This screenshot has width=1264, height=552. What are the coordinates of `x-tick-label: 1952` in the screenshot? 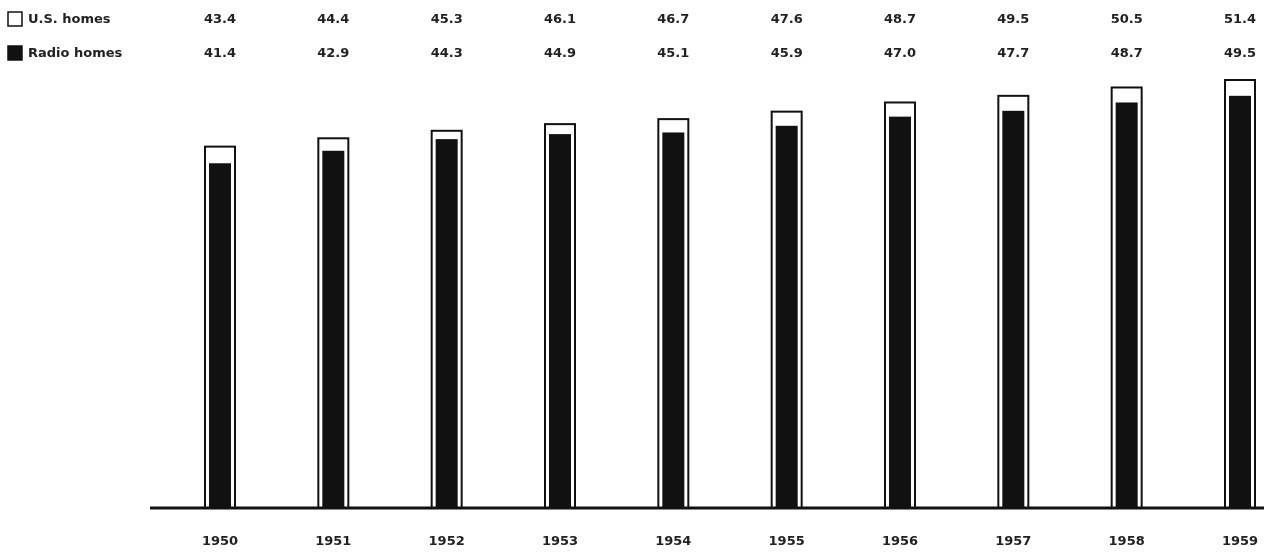 It's located at (446, 540).